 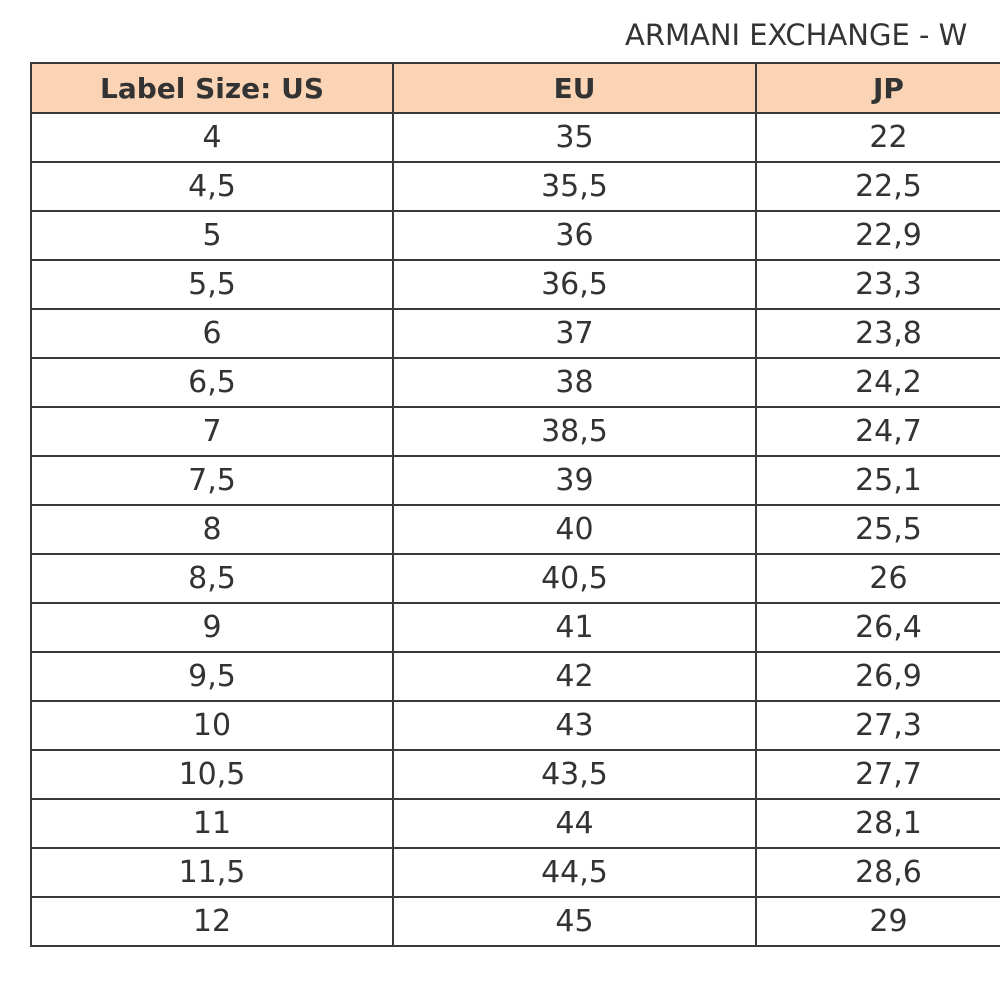 I want to click on eu-size-cell: 38,5, so click(x=574, y=431).